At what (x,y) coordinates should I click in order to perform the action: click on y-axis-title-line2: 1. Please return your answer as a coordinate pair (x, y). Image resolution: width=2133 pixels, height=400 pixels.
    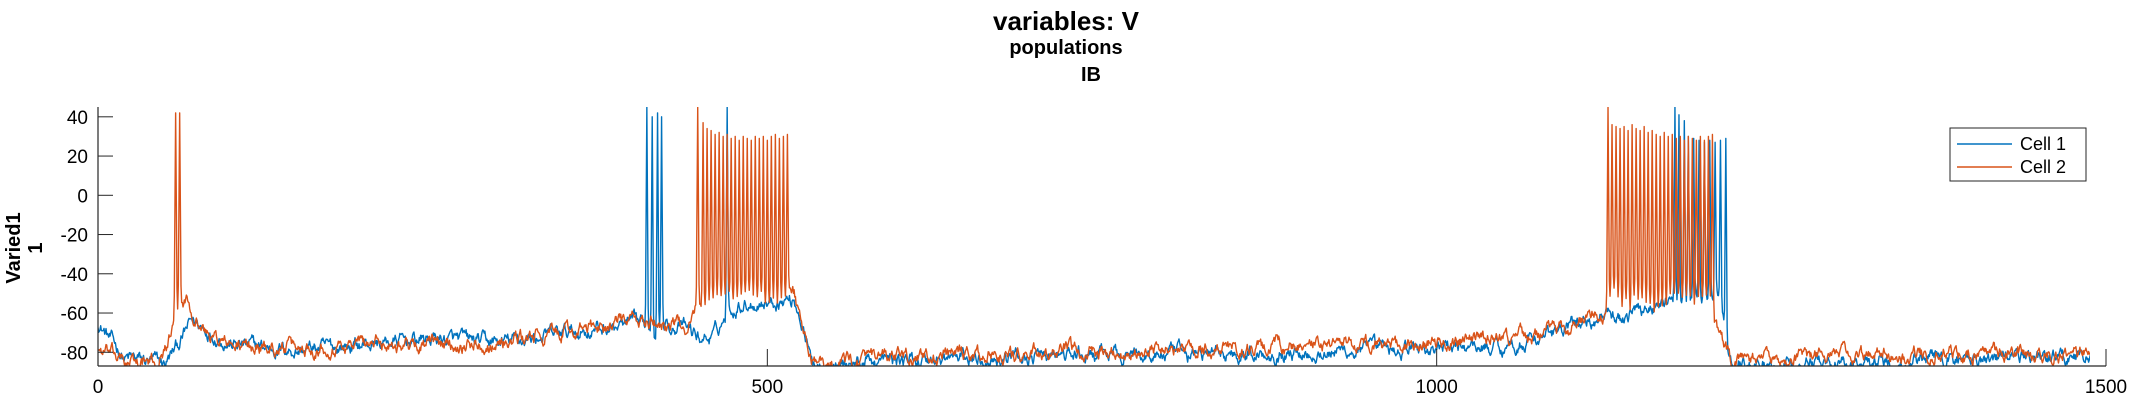
    Looking at the image, I should click on (36, 247).